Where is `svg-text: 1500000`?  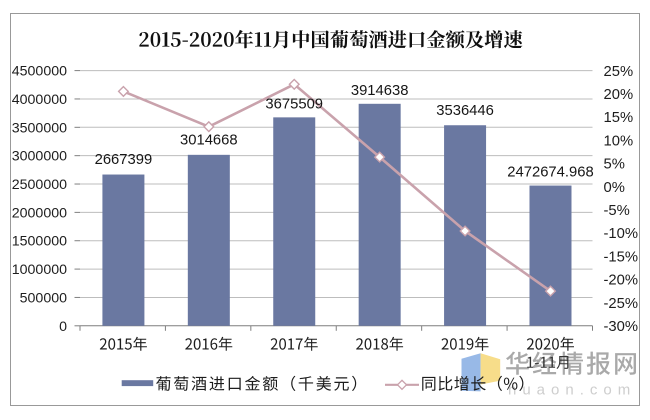
svg-text: 1500000 is located at coordinates (39, 242).